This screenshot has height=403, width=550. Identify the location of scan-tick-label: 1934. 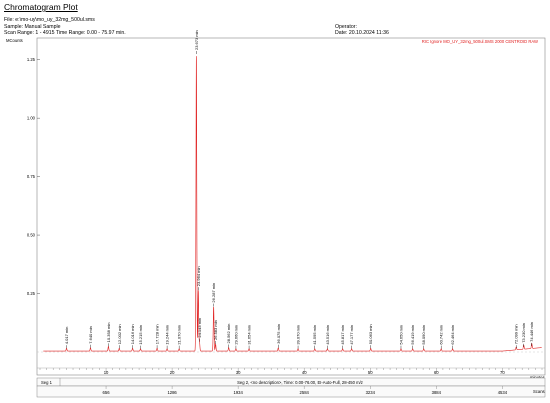
(238, 392).